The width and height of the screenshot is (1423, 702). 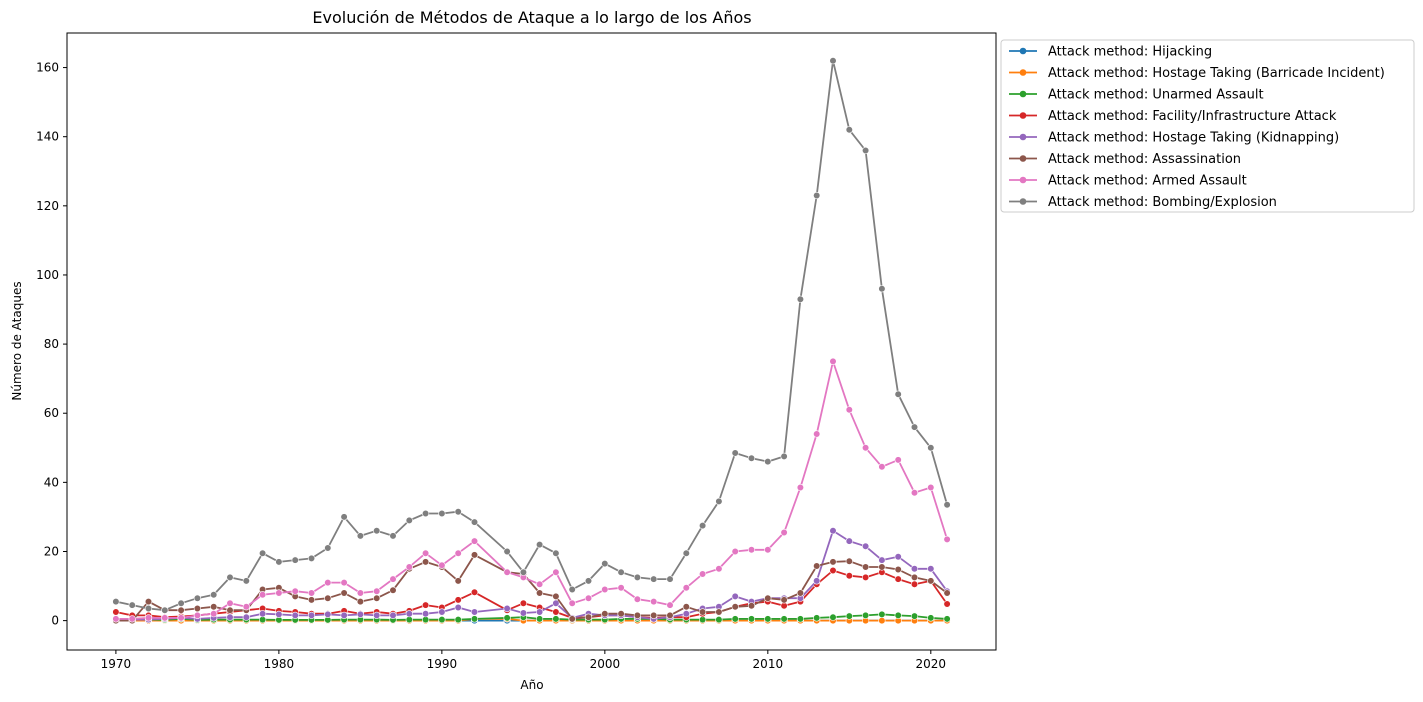 What do you see at coordinates (1162, 202) in the screenshot?
I see `legend-label: Attack method: Bombing/Explosion` at bounding box center [1162, 202].